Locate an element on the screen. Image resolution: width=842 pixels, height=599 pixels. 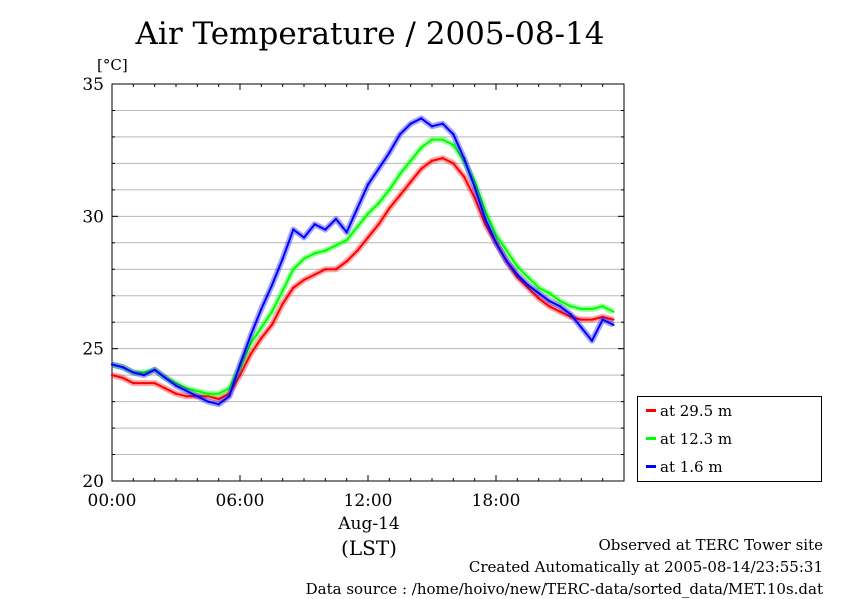
legend-item-29-5m: at 29.5 m is located at coordinates (689, 411).